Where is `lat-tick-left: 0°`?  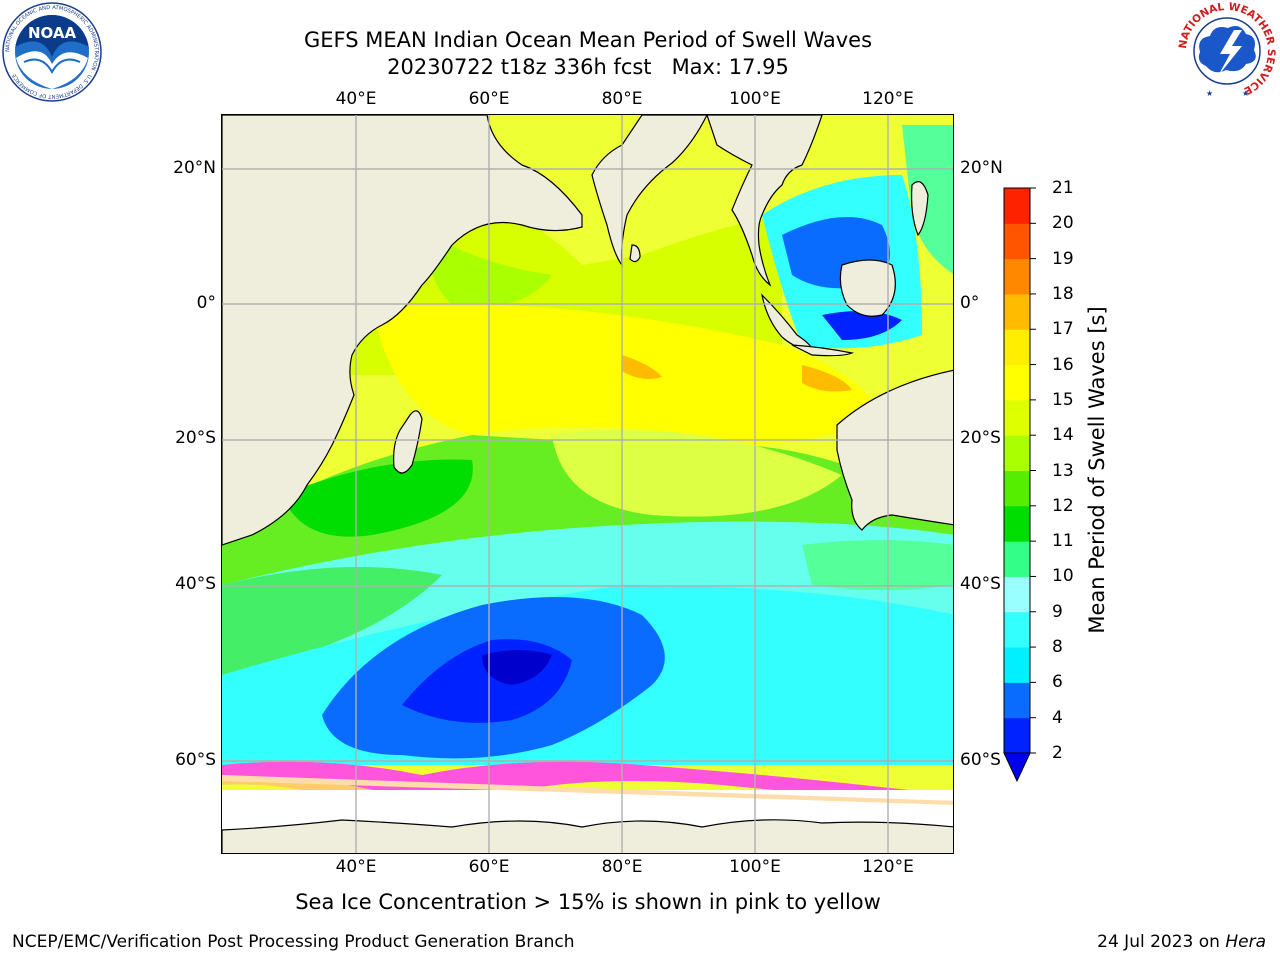 lat-tick-left: 0° is located at coordinates (206, 303).